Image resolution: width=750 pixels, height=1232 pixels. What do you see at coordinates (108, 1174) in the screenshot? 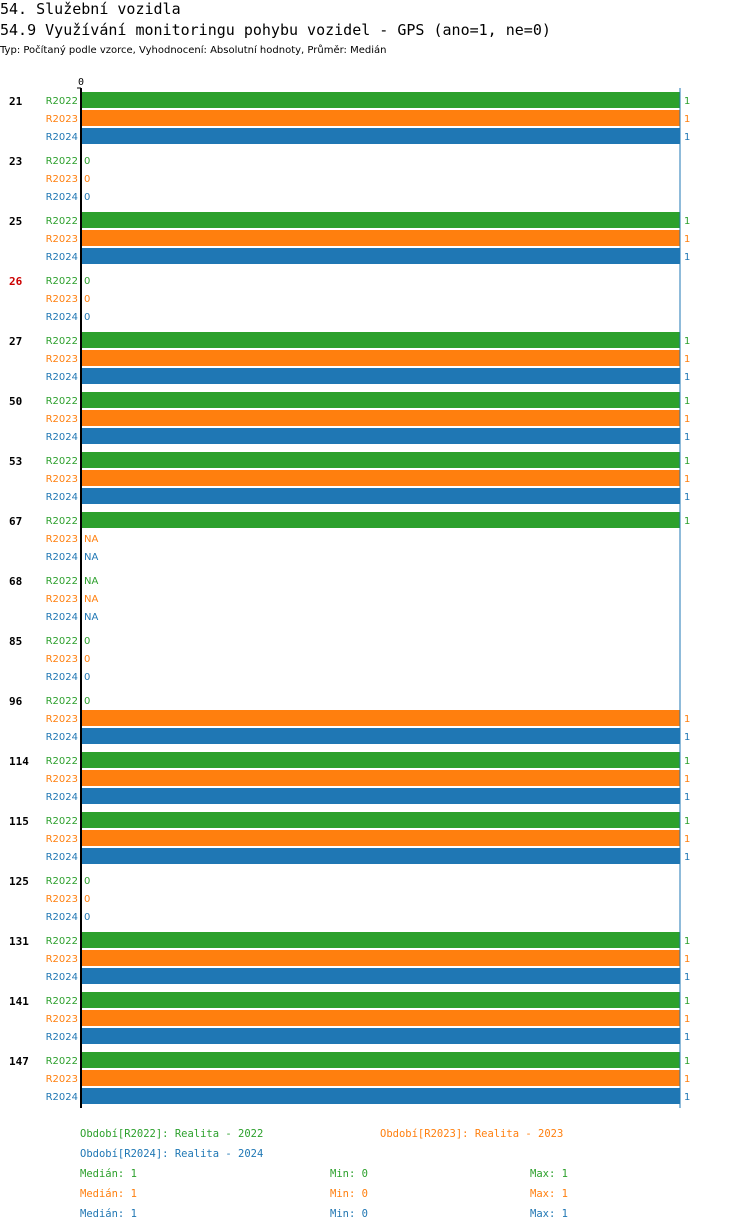
I see `stat-median-r2022: Medián: 1` at bounding box center [108, 1174].